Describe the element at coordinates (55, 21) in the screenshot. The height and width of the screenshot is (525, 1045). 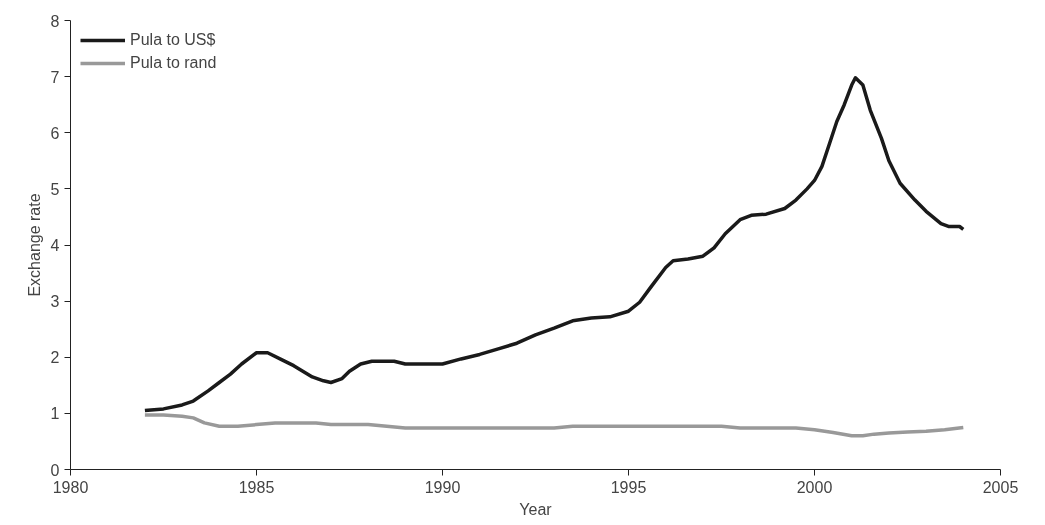
I see `y-tick-label: 8` at that location.